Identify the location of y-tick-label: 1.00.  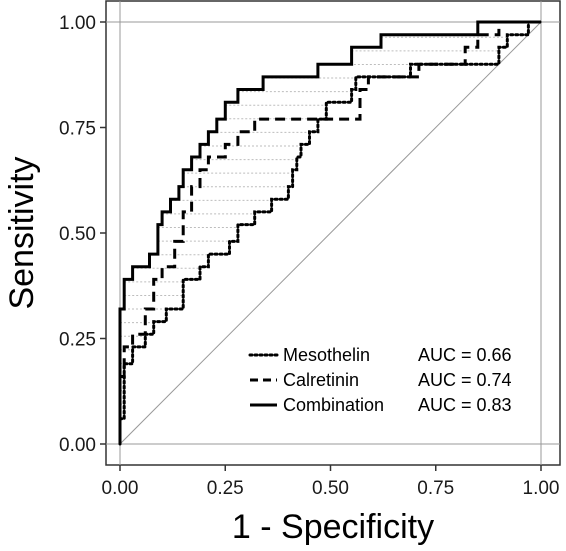
(77, 23).